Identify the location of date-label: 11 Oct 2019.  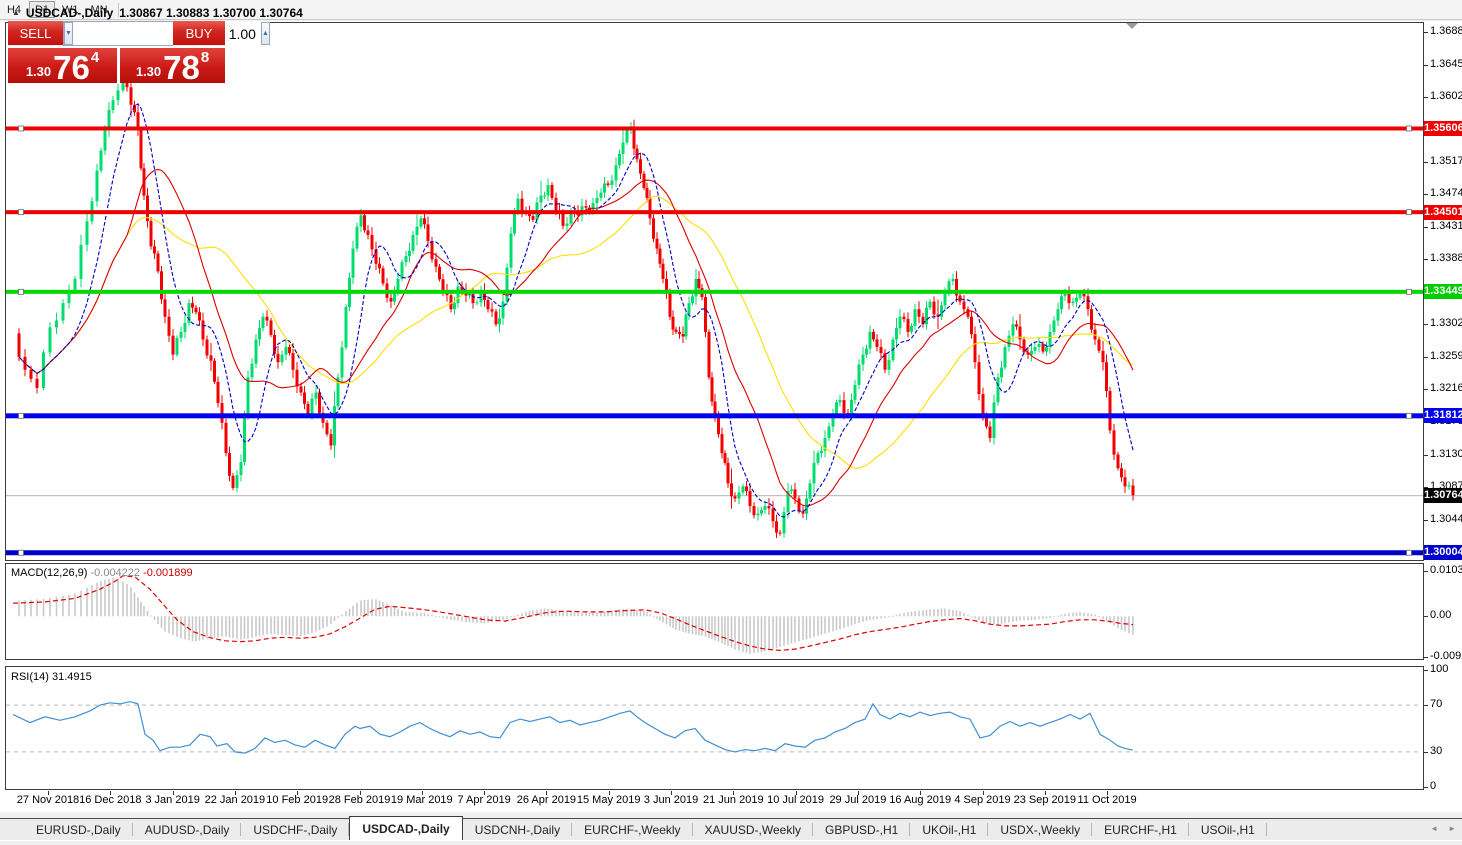
(1107, 800).